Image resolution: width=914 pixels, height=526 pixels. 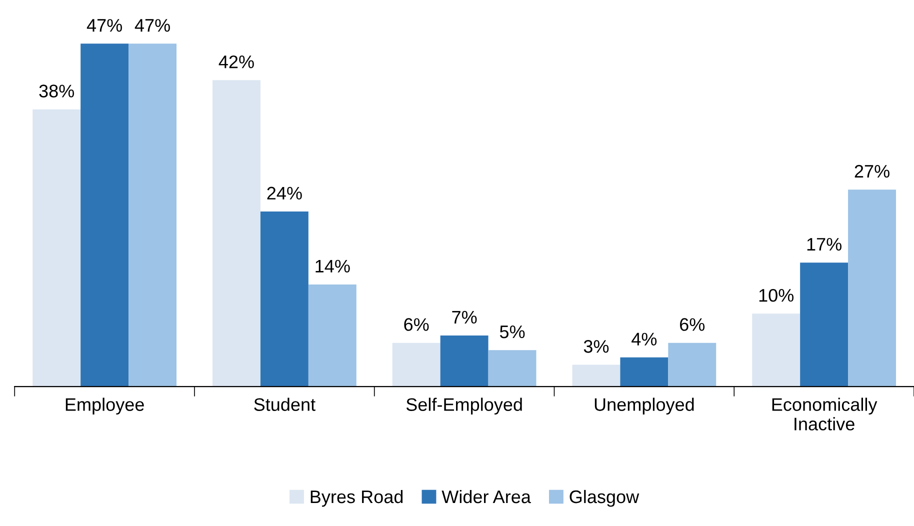 I want to click on data-label: 42%, so click(x=236, y=61).